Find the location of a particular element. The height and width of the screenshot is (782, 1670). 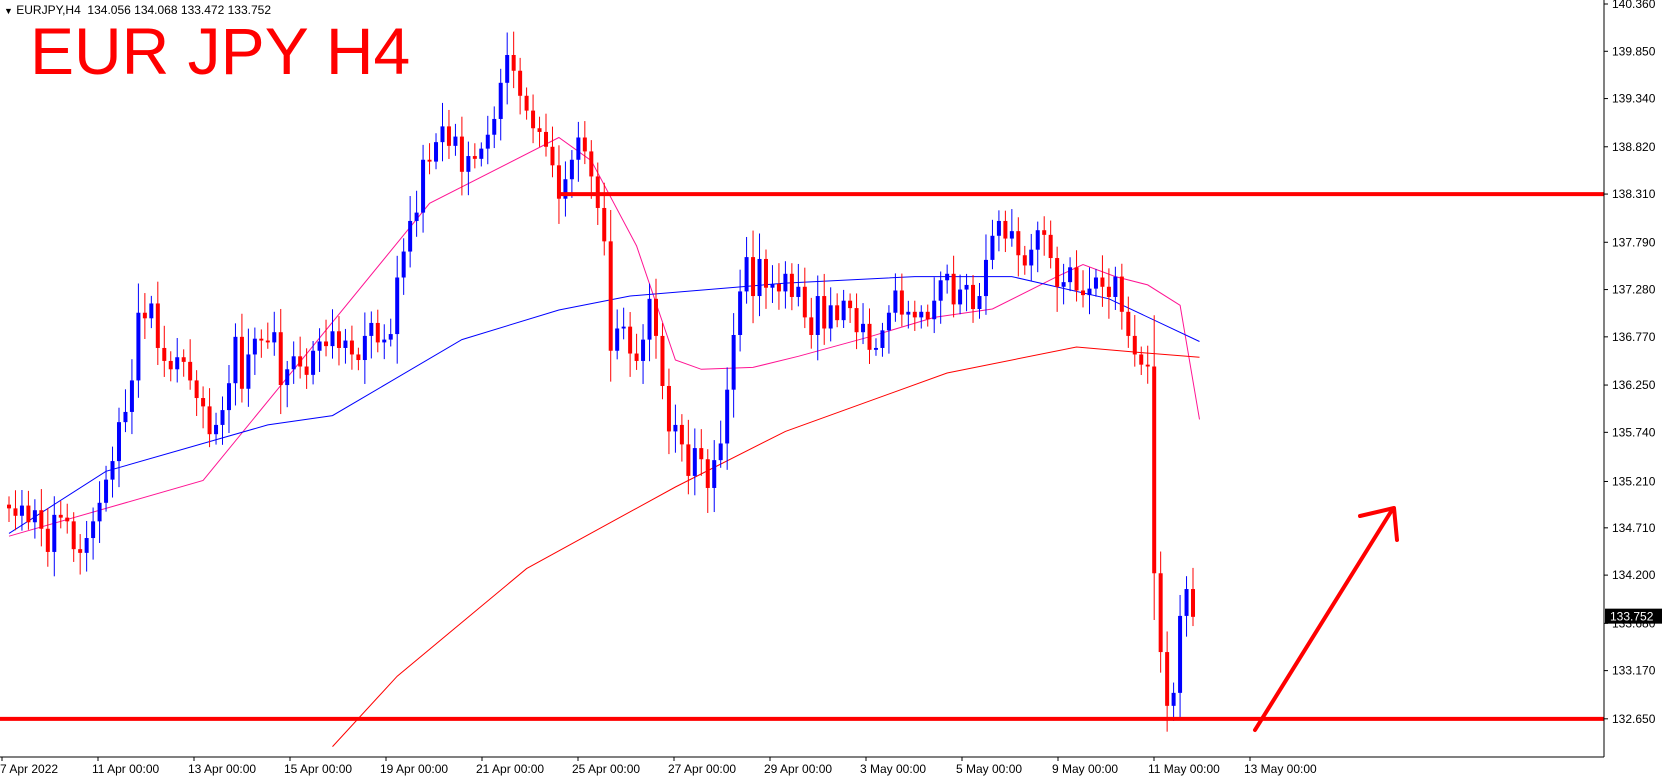

dropdown-triangle-icon: ▼ is located at coordinates (8, 11).